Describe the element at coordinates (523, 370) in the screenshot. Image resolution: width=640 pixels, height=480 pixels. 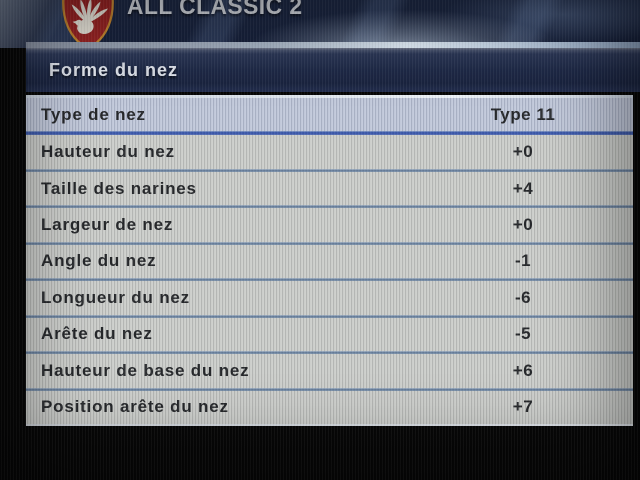
I see `row-value: +6` at that location.